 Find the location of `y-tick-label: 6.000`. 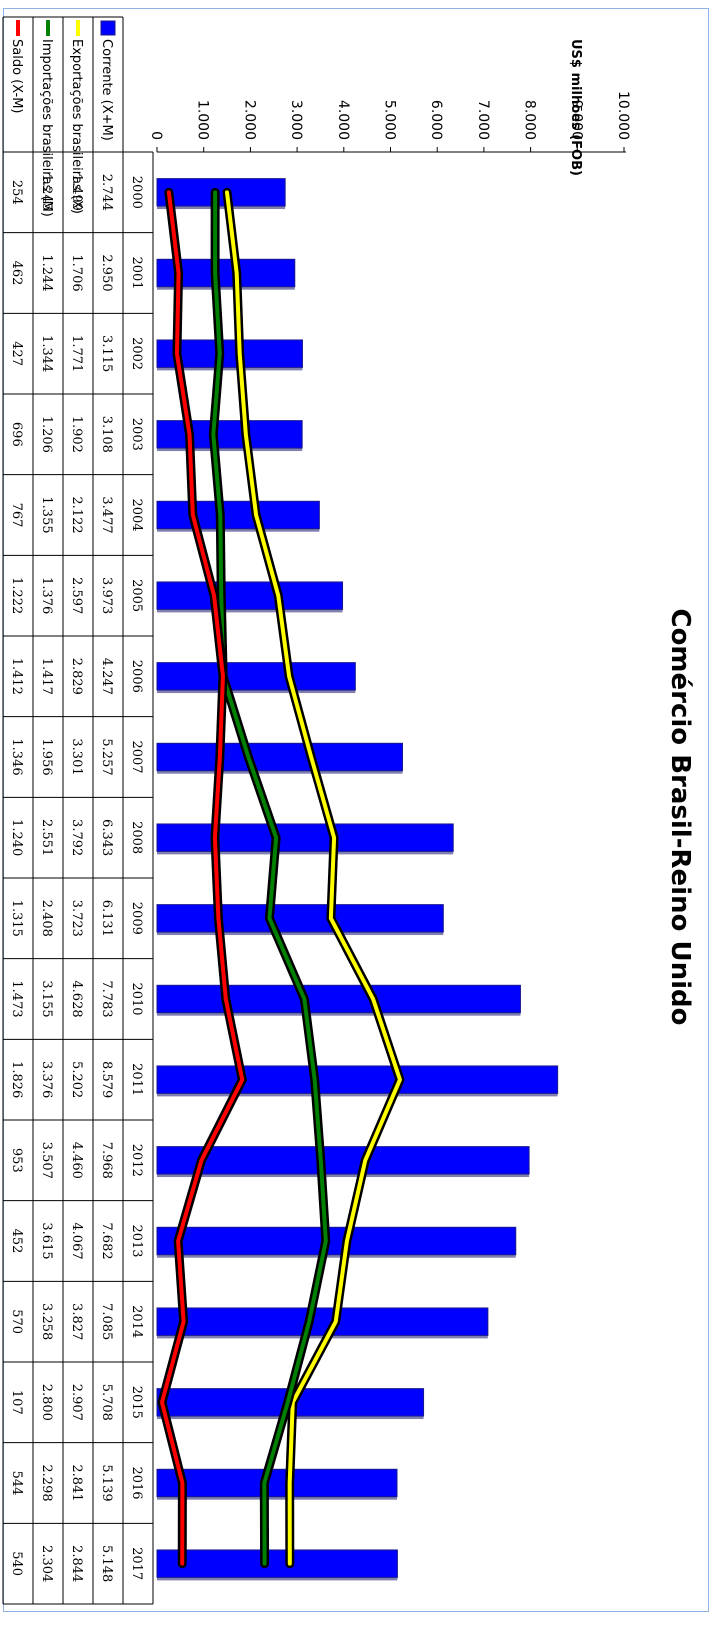

y-tick-label: 6.000 is located at coordinates (436, 120).